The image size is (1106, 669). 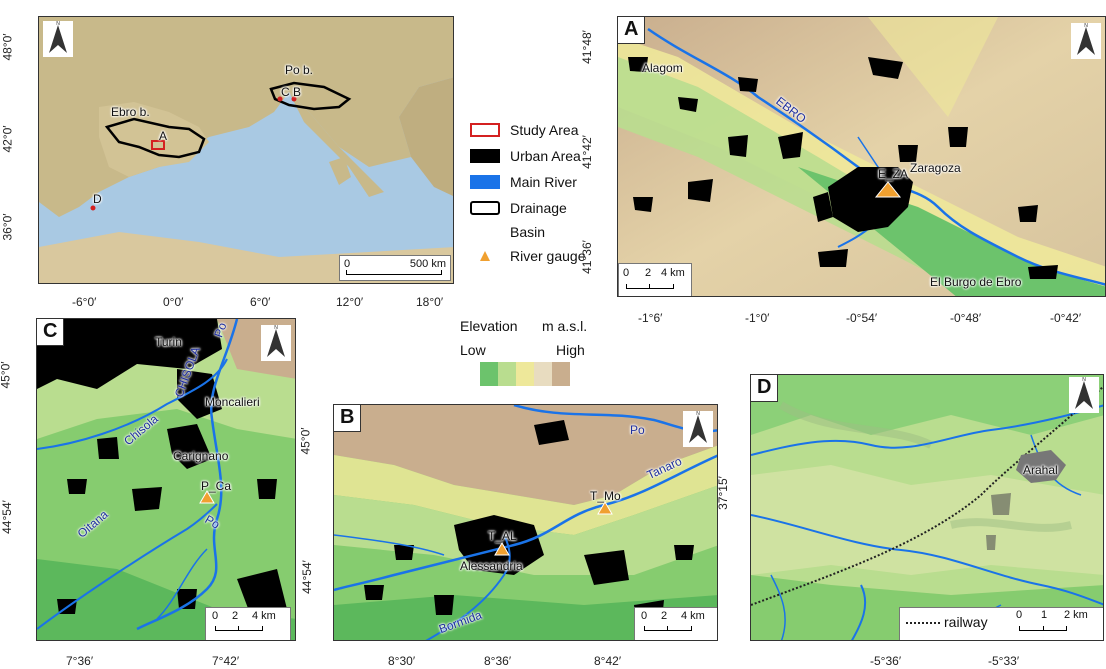 What do you see at coordinates (548, 256) in the screenshot?
I see `legend-label: River gauge` at bounding box center [548, 256].